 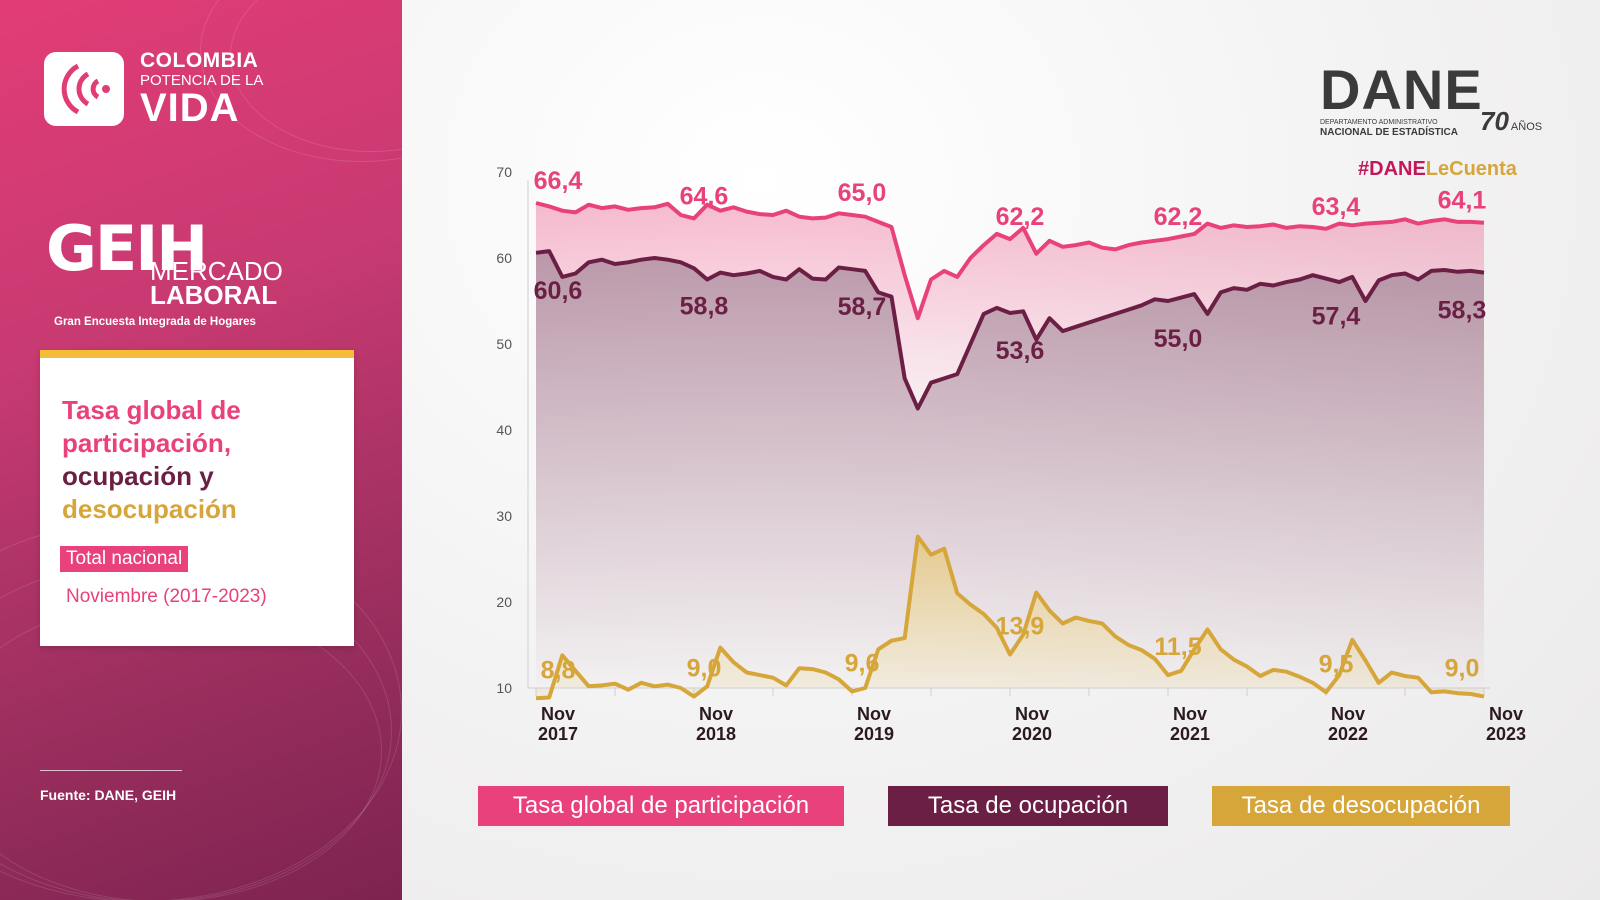 I want to click on unemployment-area, so click(x=1010, y=617).